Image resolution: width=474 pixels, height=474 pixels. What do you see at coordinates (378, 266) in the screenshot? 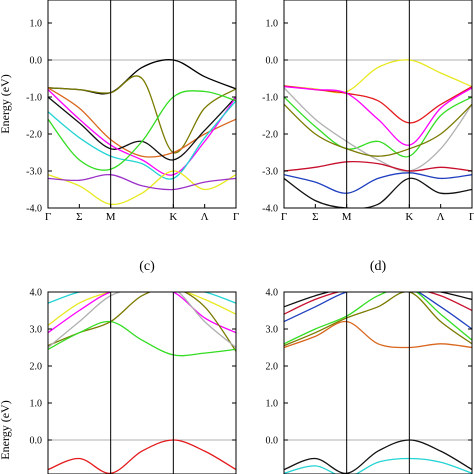
I see `panel-label-d: (d)` at bounding box center [378, 266].